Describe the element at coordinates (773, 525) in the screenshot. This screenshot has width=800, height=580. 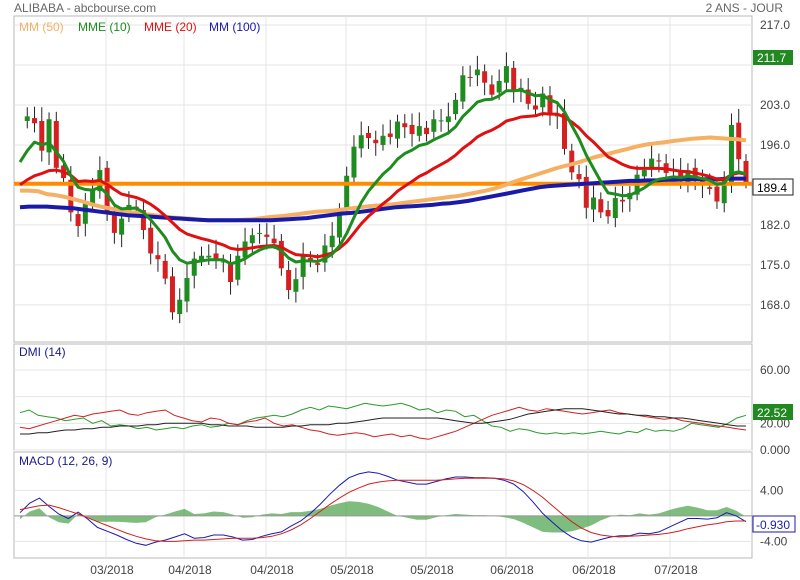
I see `macd-value-label: -0.930` at that location.